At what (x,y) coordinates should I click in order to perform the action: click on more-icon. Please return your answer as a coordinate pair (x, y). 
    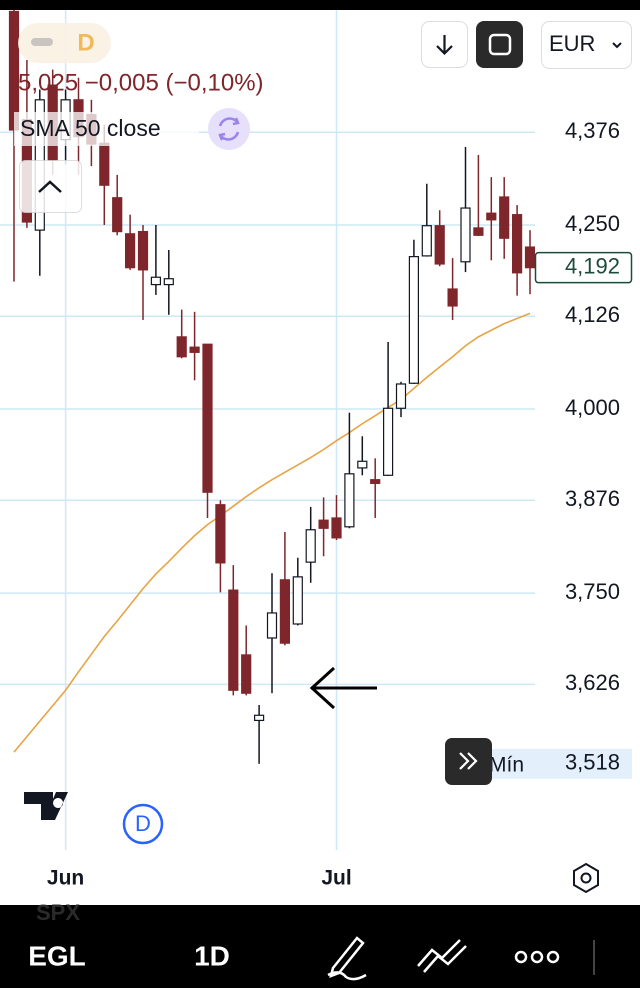
    Looking at the image, I should click on (537, 957).